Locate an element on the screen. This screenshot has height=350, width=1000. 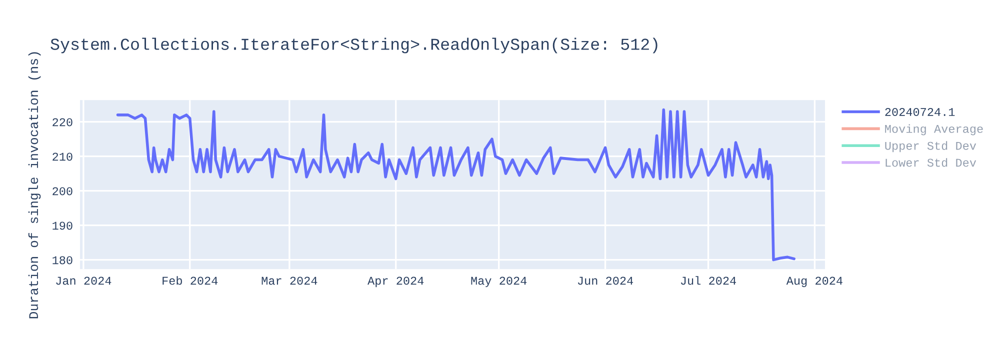
y-tick-label: 190 is located at coordinates (62, 226).